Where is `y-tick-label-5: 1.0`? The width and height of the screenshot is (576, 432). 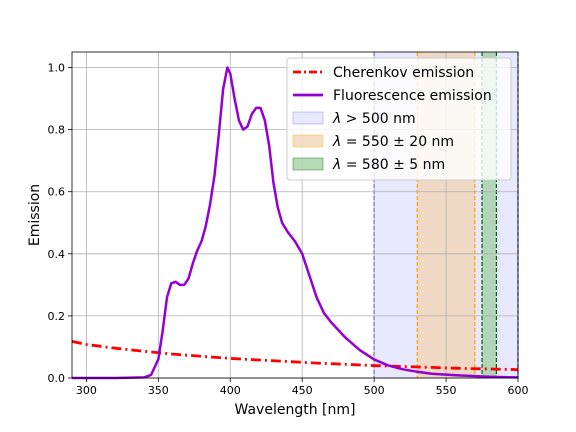
y-tick-label-5: 1.0 is located at coordinates (57, 68).